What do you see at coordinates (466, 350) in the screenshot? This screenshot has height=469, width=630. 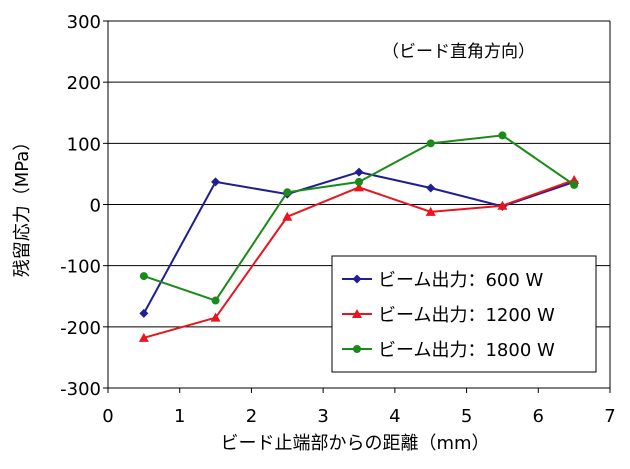 I see `legend-entry-label: ビーム出力：1800 W` at bounding box center [466, 350].